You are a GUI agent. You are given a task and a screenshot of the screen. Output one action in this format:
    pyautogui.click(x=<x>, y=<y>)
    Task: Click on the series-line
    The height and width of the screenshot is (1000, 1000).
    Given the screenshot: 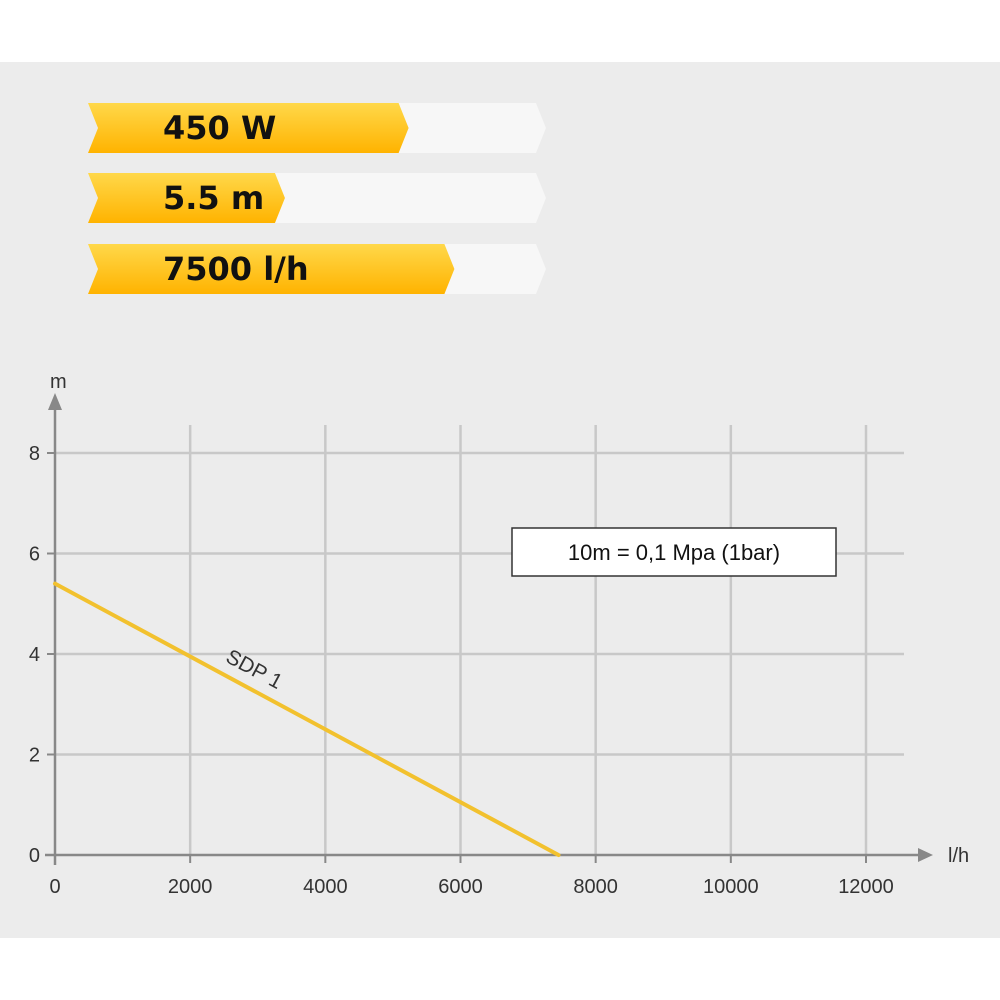 What is the action you would take?
    pyautogui.click(x=307, y=719)
    